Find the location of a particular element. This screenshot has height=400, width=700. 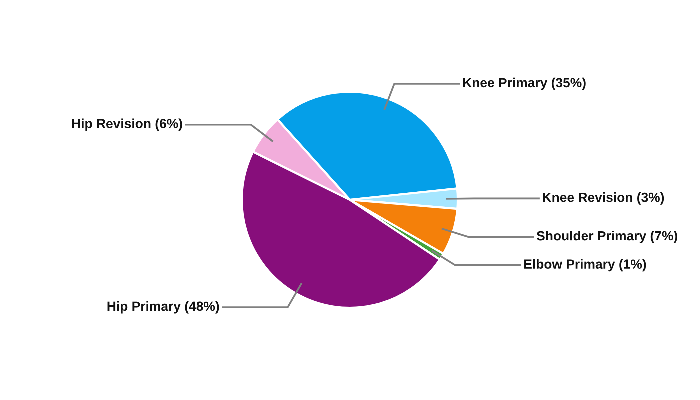

slice-label: Knee Primary (35%) is located at coordinates (524, 84).